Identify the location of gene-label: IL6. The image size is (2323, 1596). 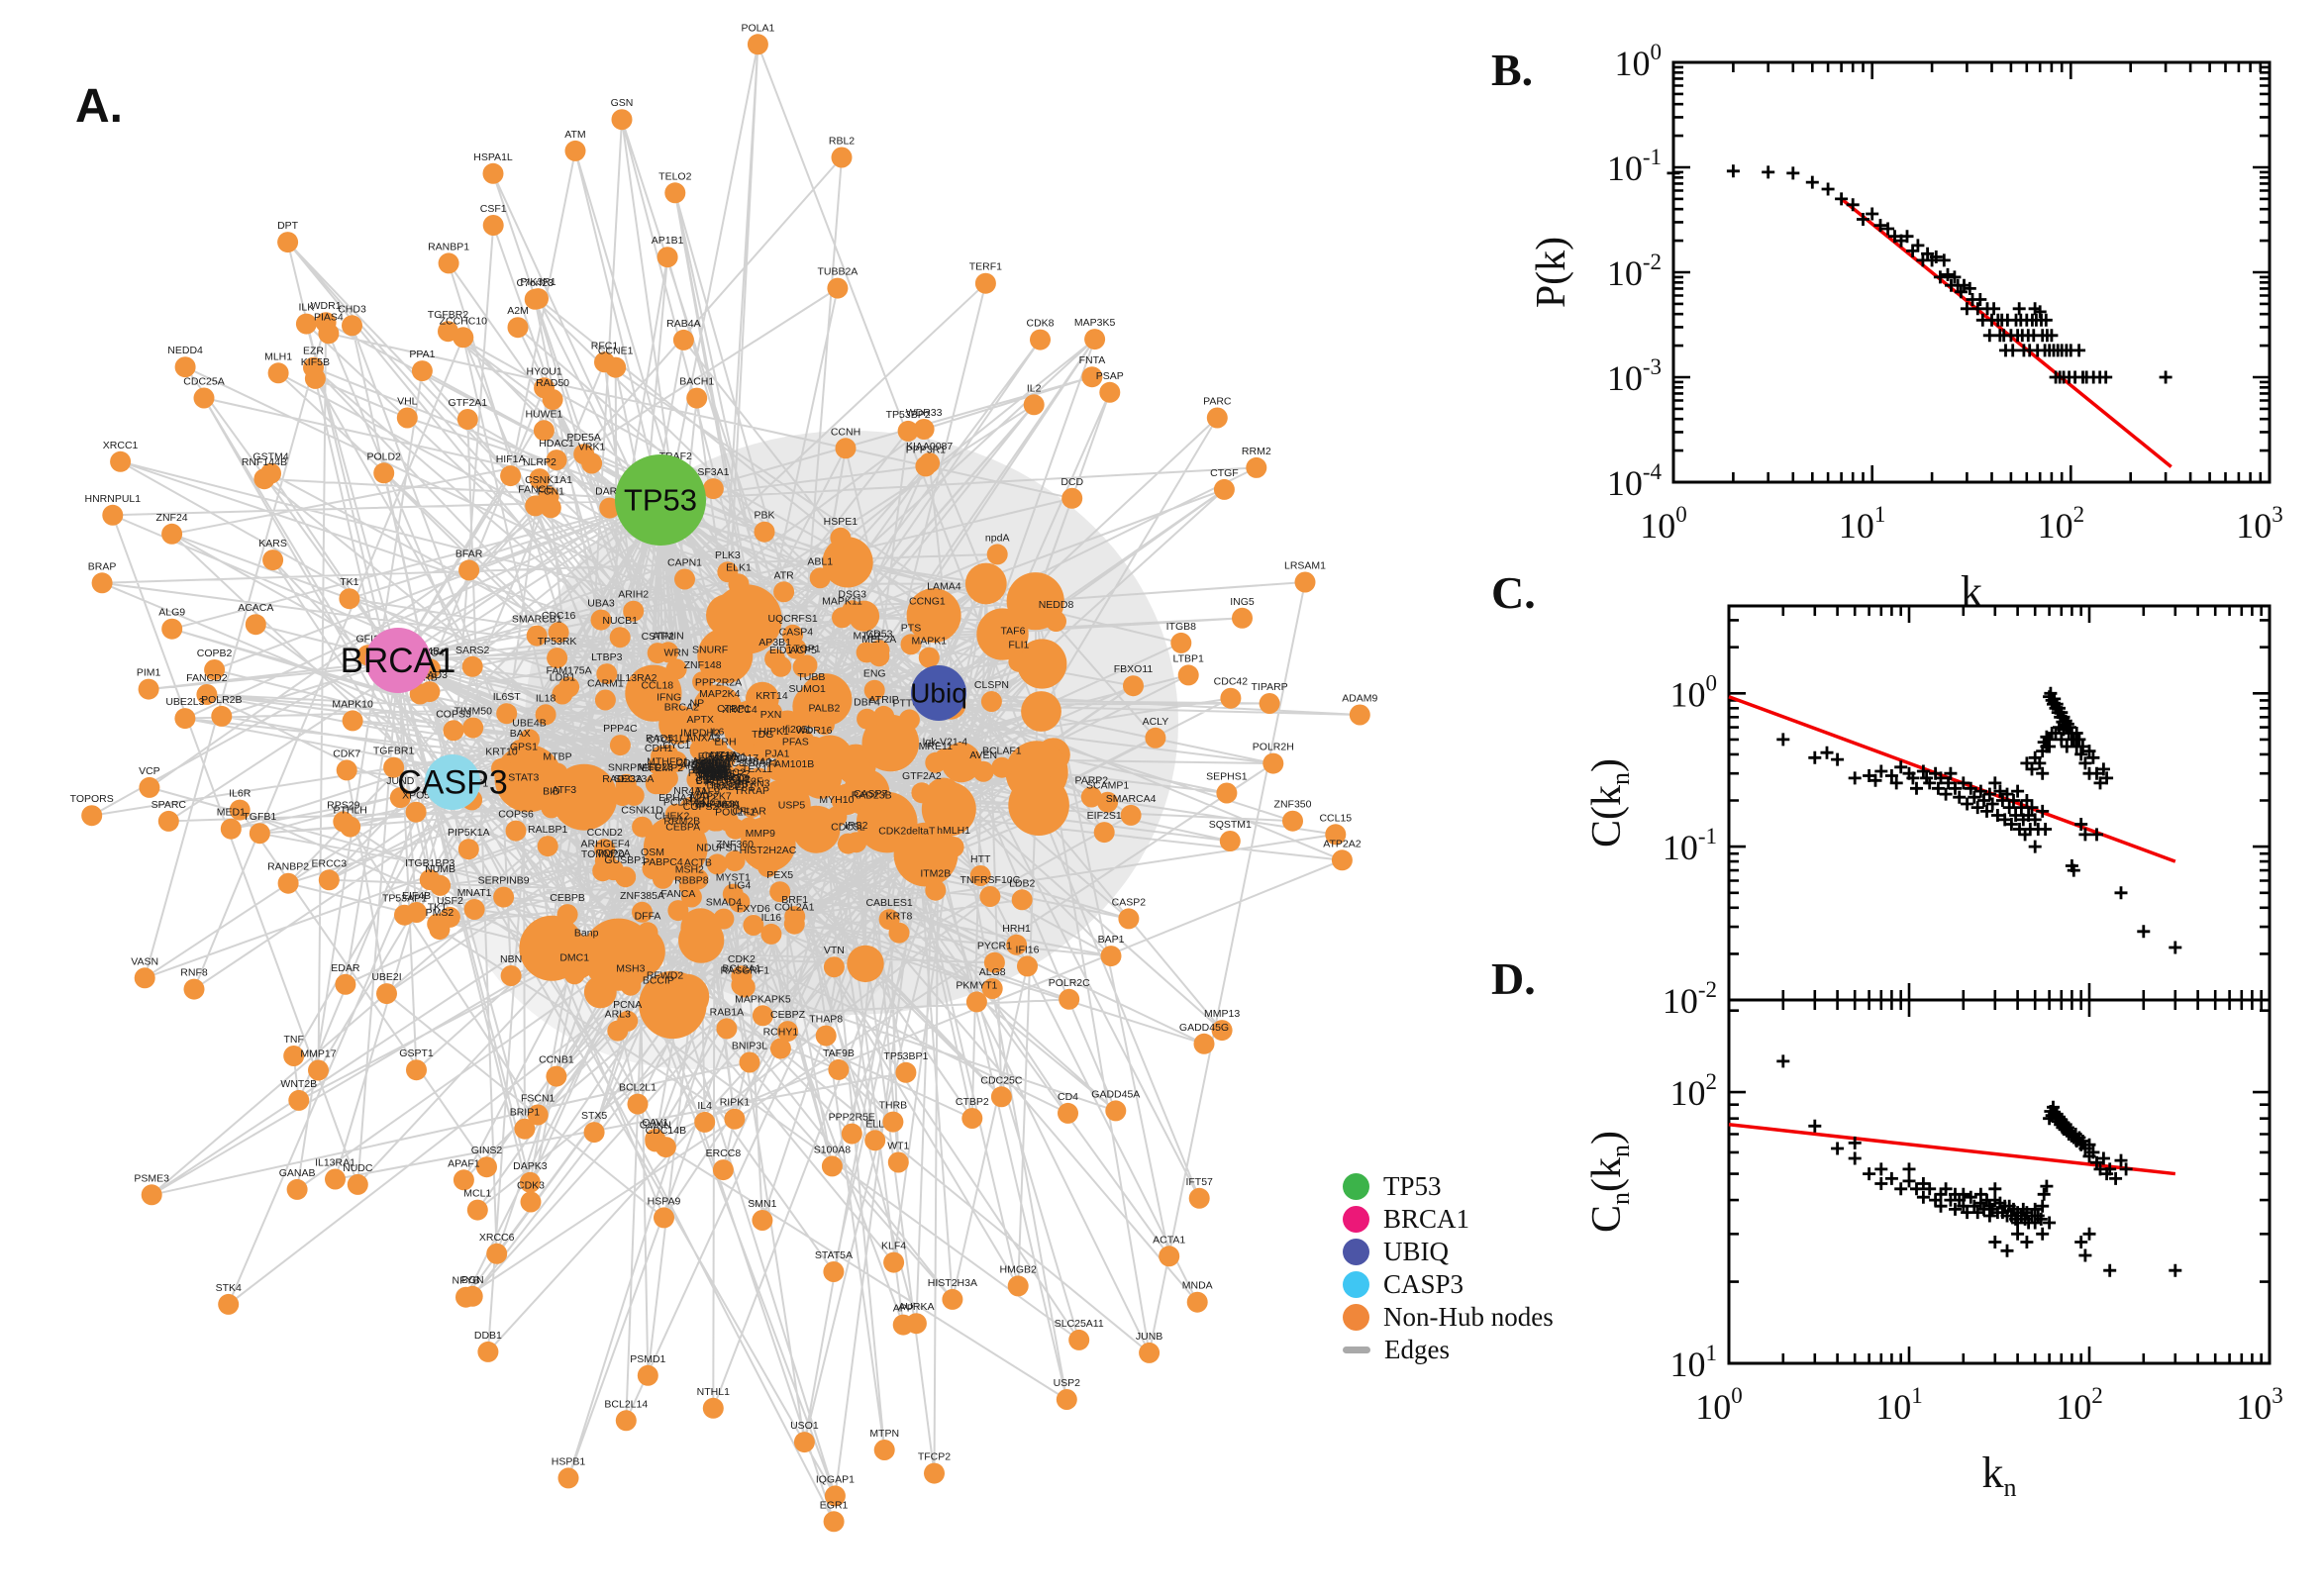
(717, 733).